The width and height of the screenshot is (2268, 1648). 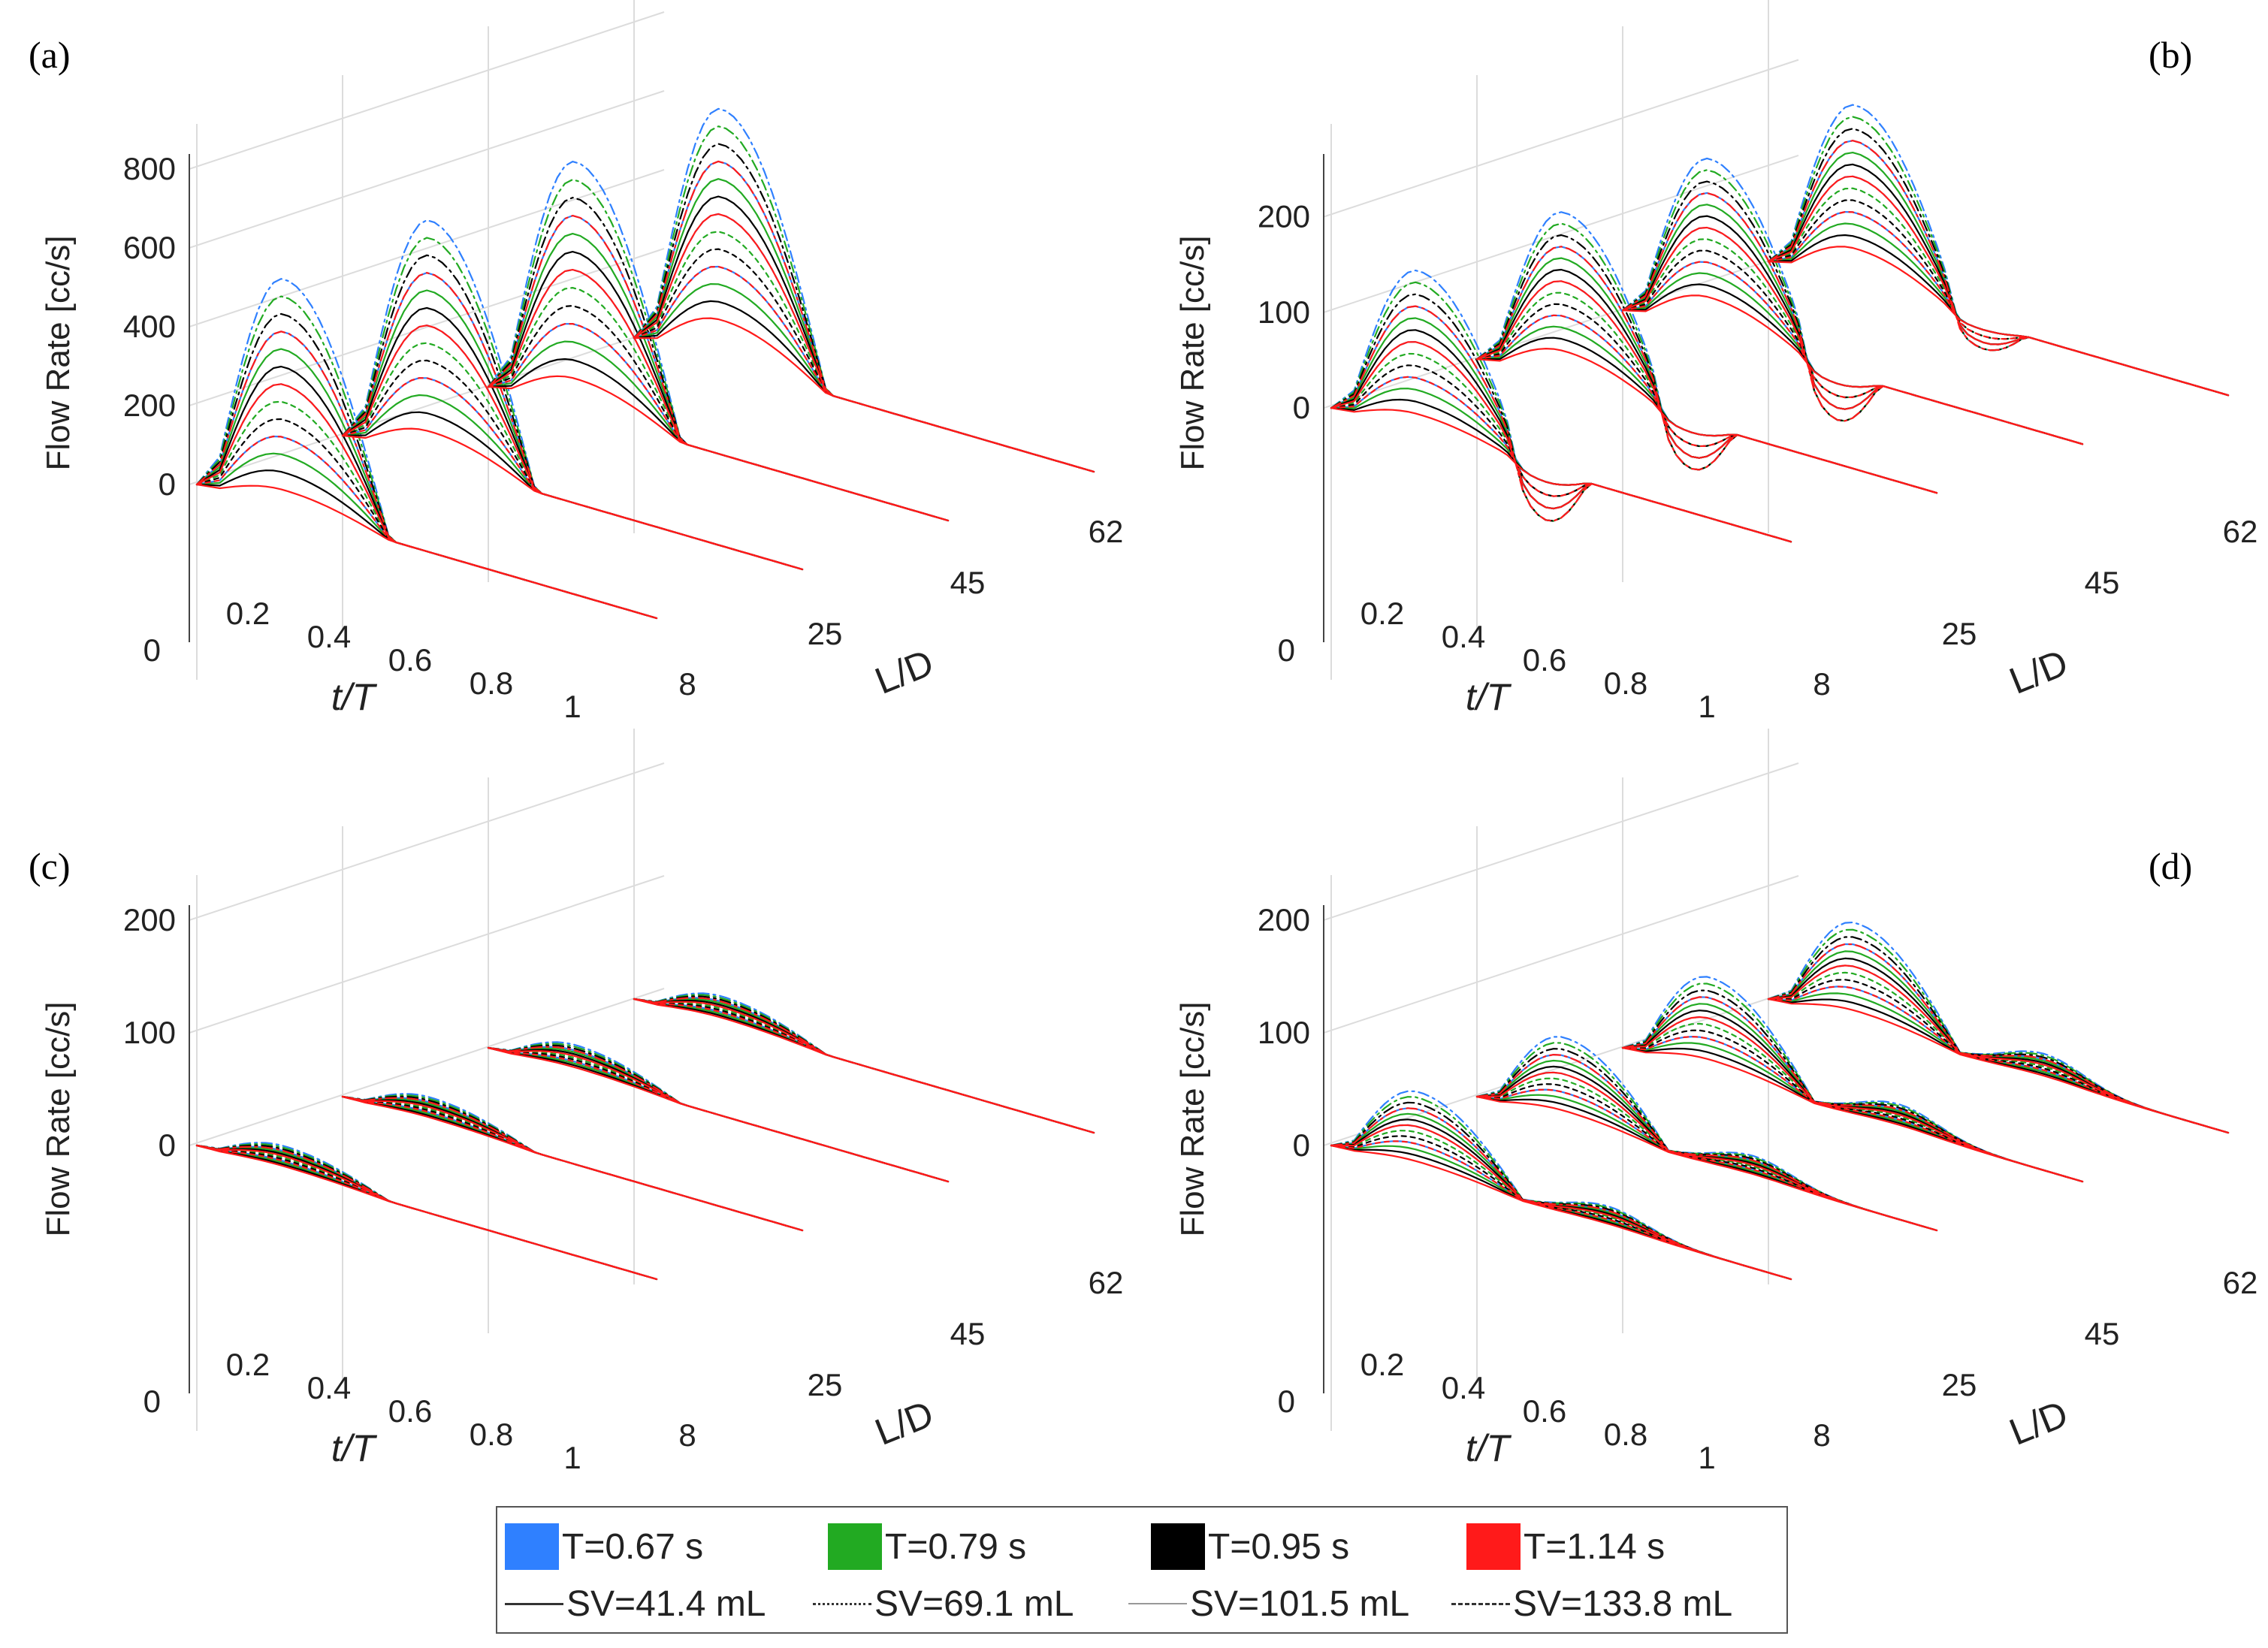 I want to click on panel-label: (d), so click(x=2170, y=866).